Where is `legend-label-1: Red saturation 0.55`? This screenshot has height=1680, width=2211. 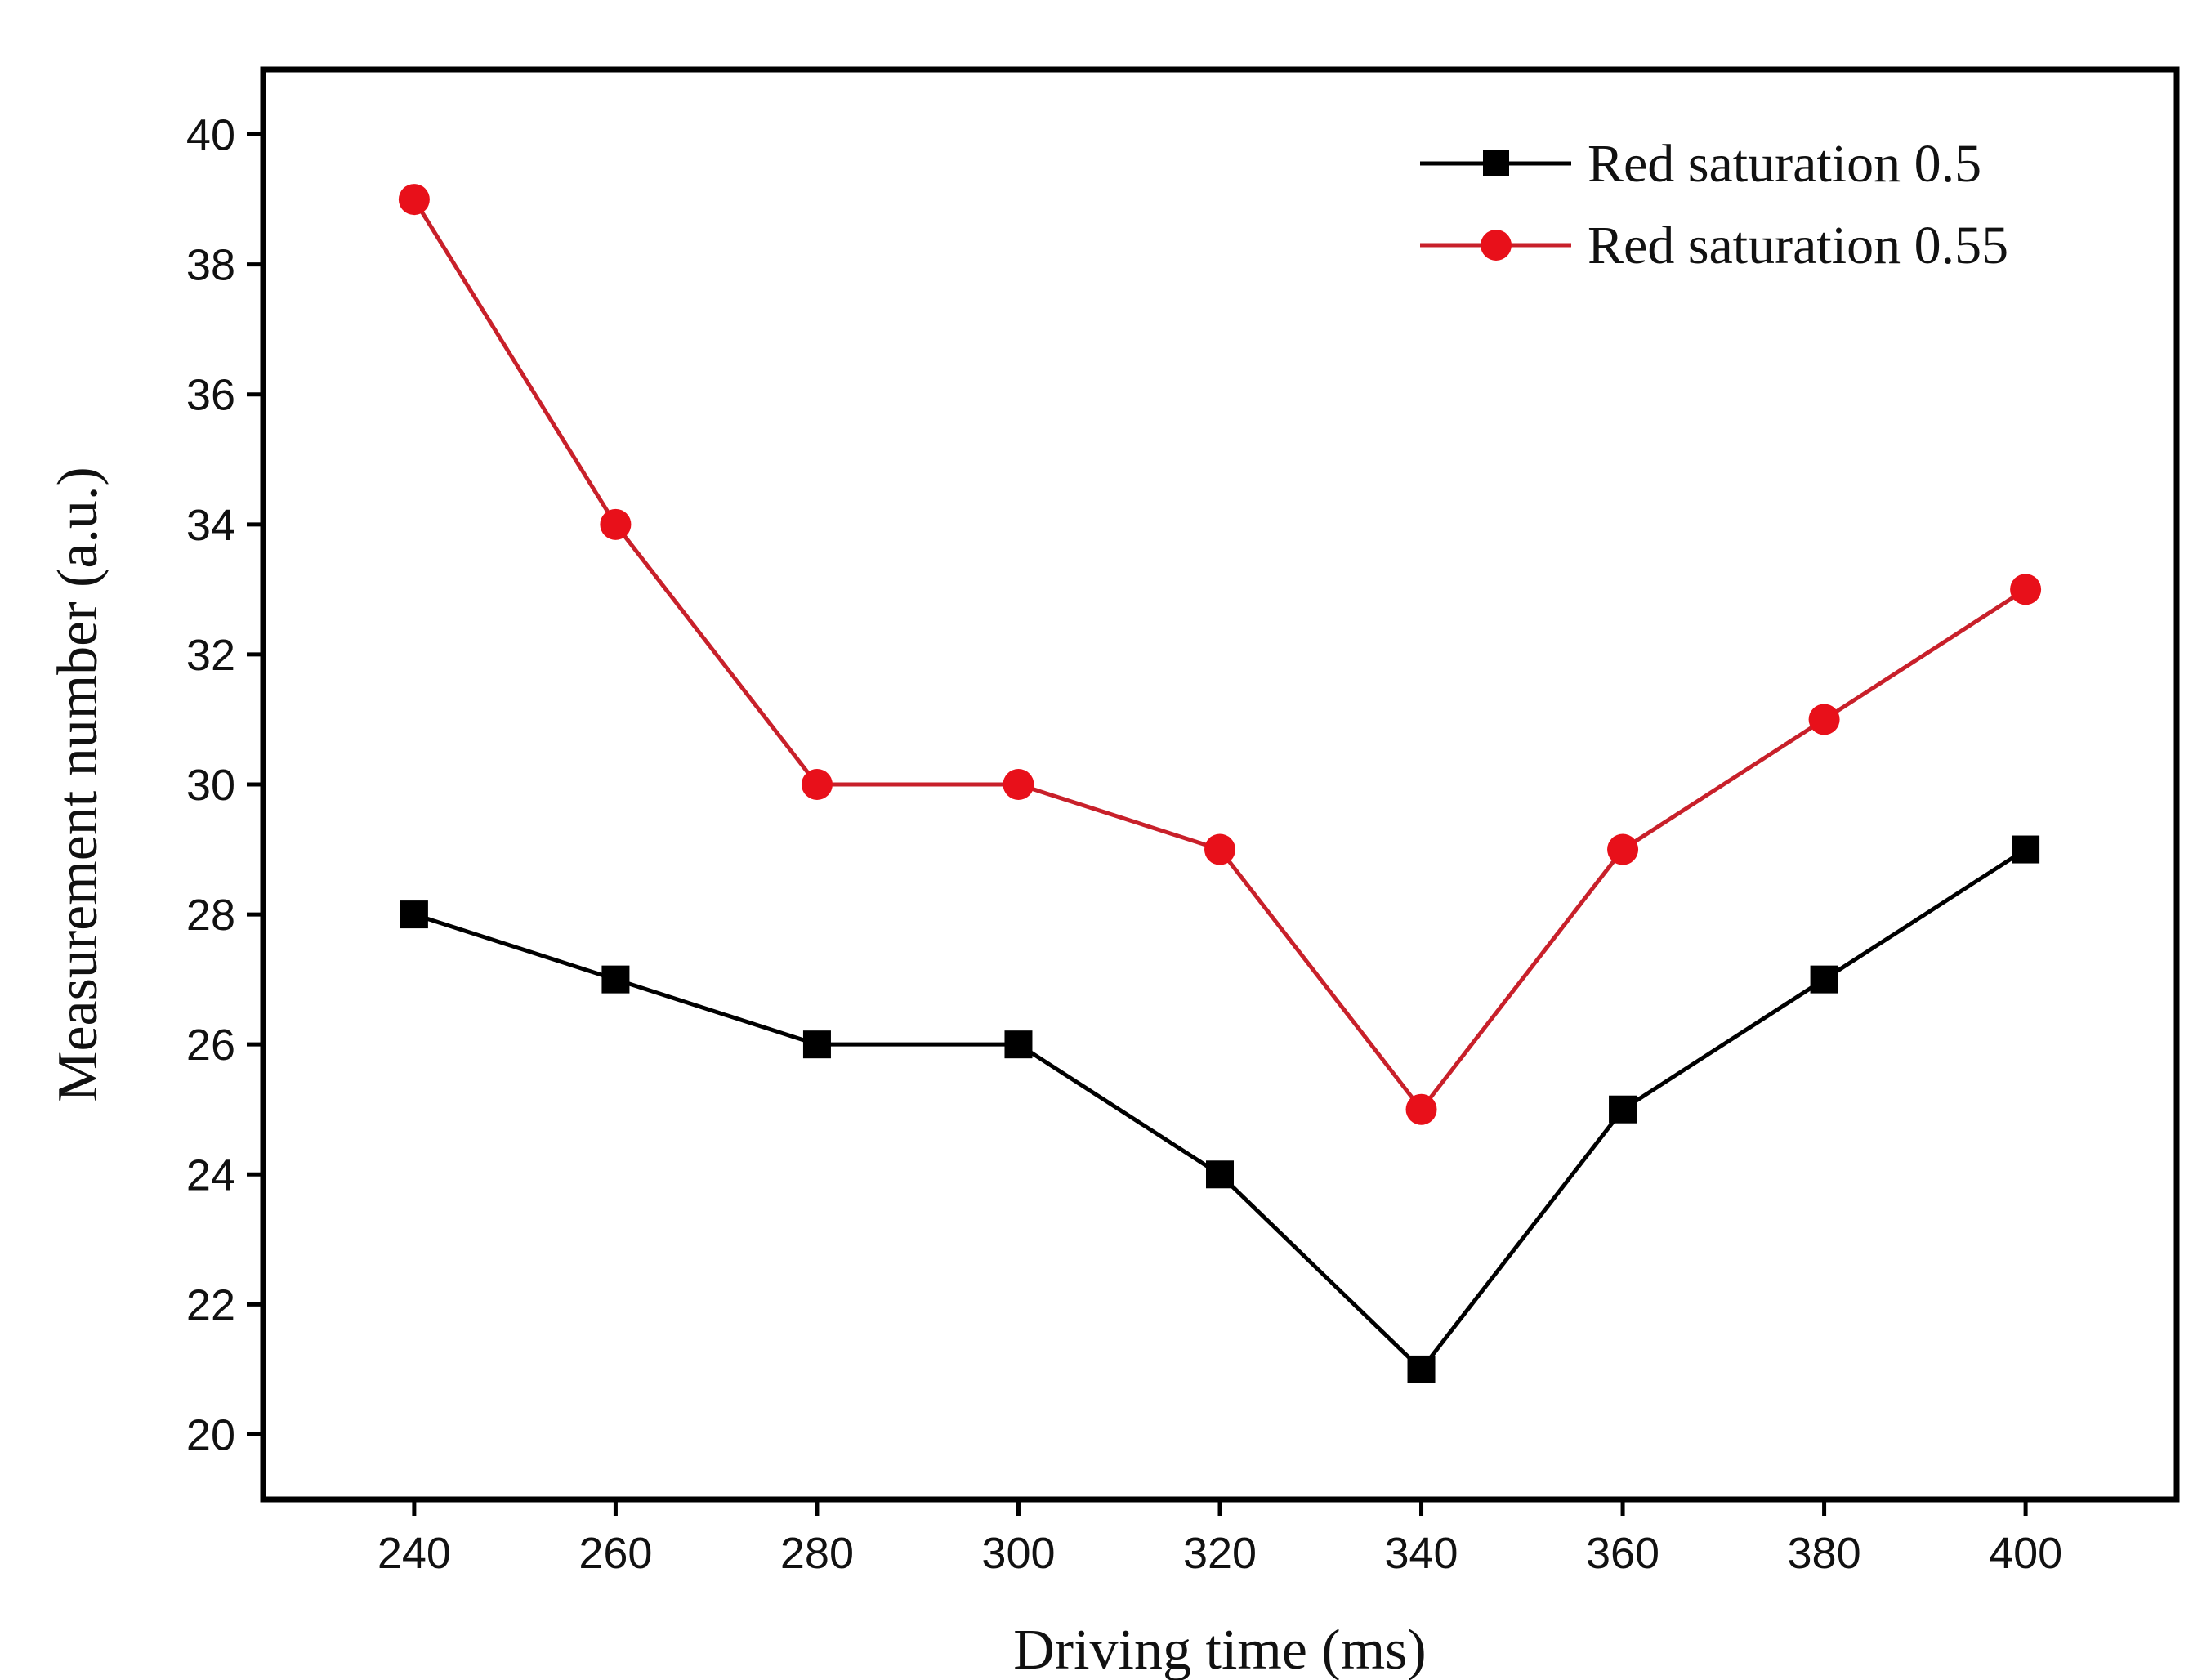 legend-label-1: Red saturation 0.55 is located at coordinates (1798, 245).